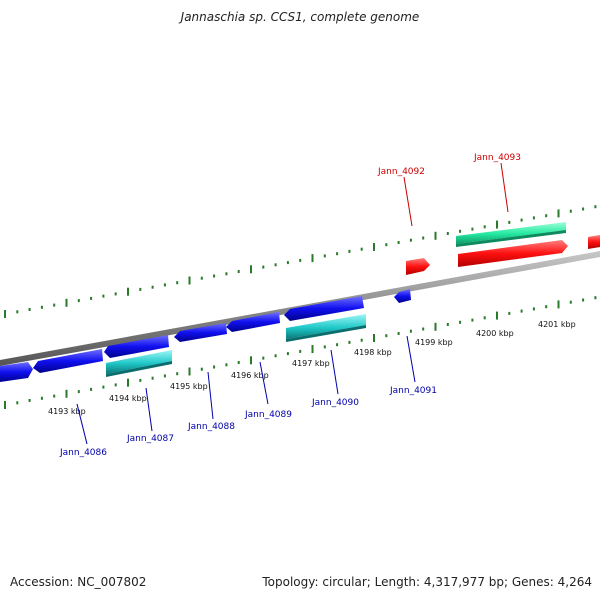 This screenshot has width=600, height=600. What do you see at coordinates (434, 342) in the screenshot?
I see `scale-label: 4199 kbp` at bounding box center [434, 342].